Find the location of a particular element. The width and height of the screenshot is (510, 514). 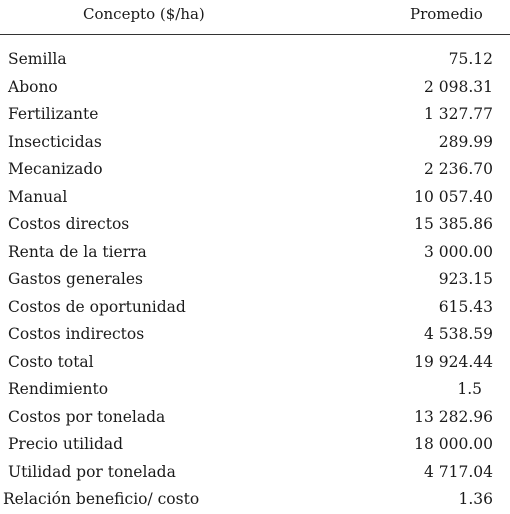

row-label: Manual is located at coordinates (38, 196).